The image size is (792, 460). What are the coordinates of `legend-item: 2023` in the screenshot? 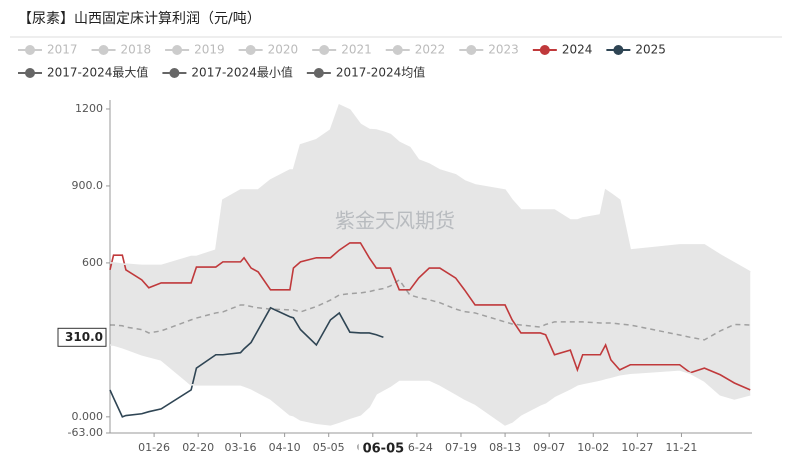 It's located at (489, 50).